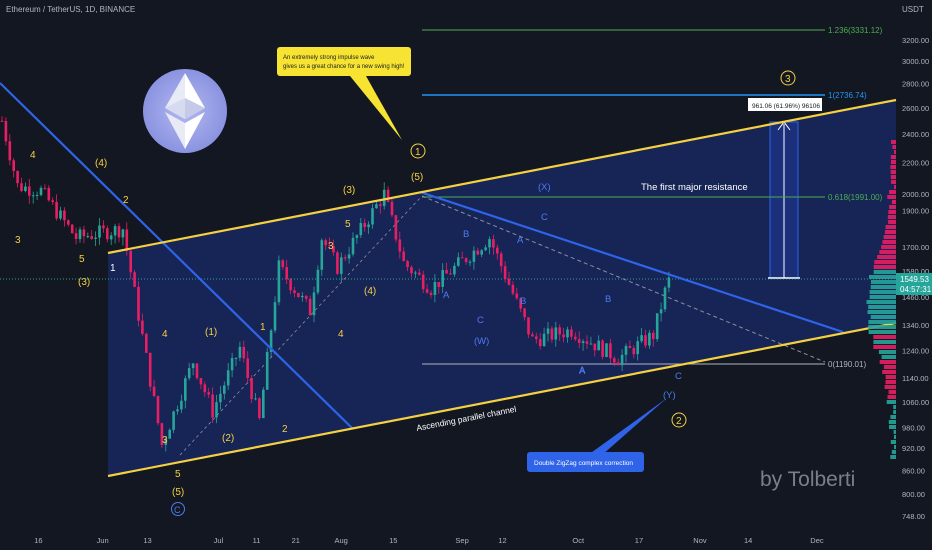 The height and width of the screenshot is (550, 932). I want to click on downtrend-line-right, so click(631, 262).